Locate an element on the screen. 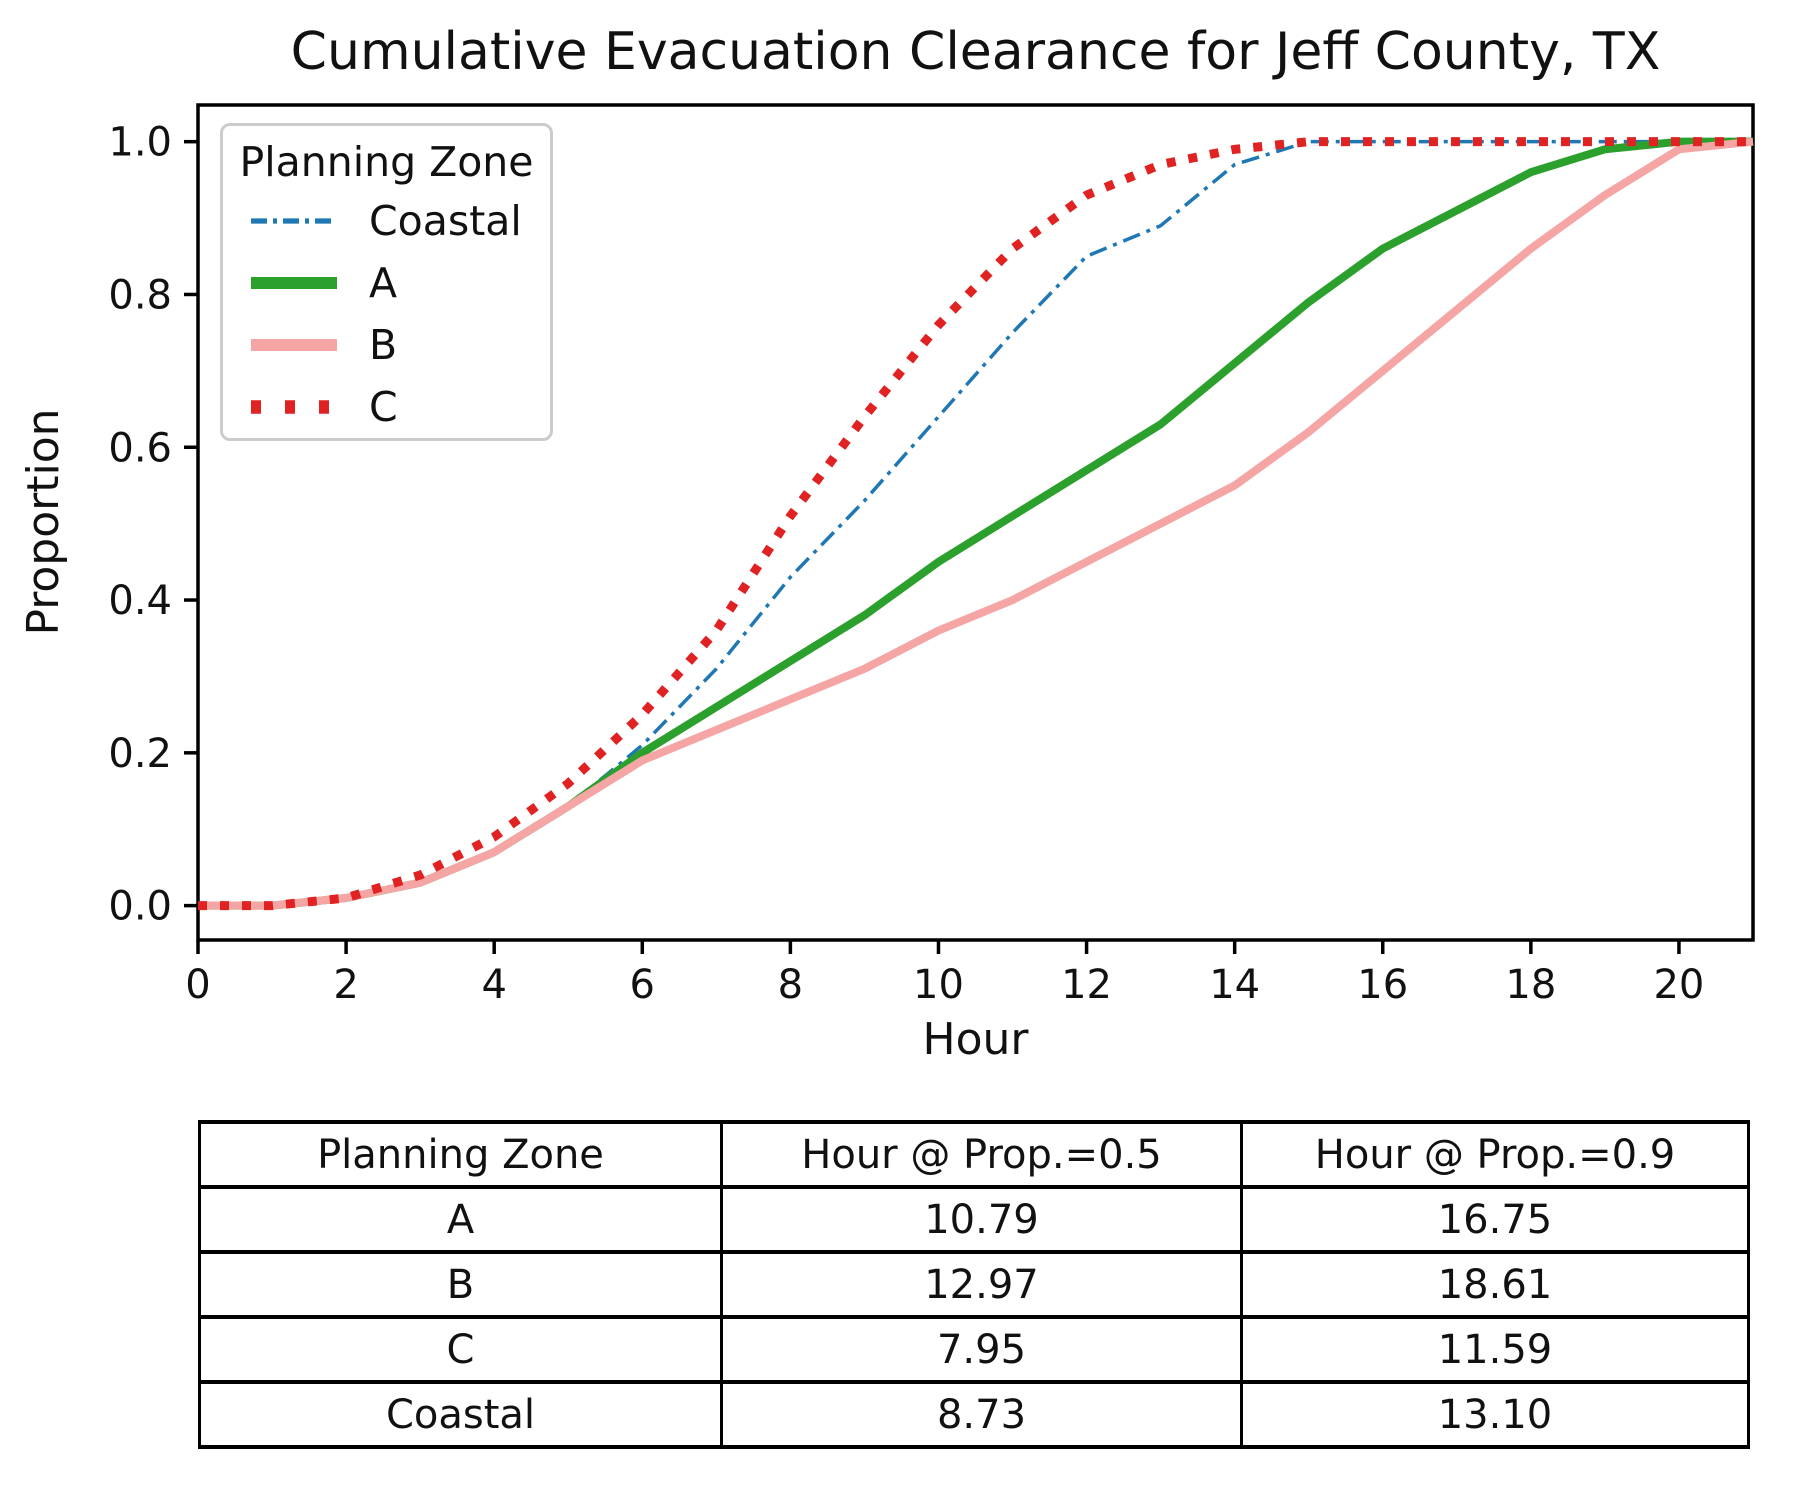 Image resolution: width=1800 pixels, height=1500 pixels. y-tick-label: 0.2 is located at coordinates (140, 754).